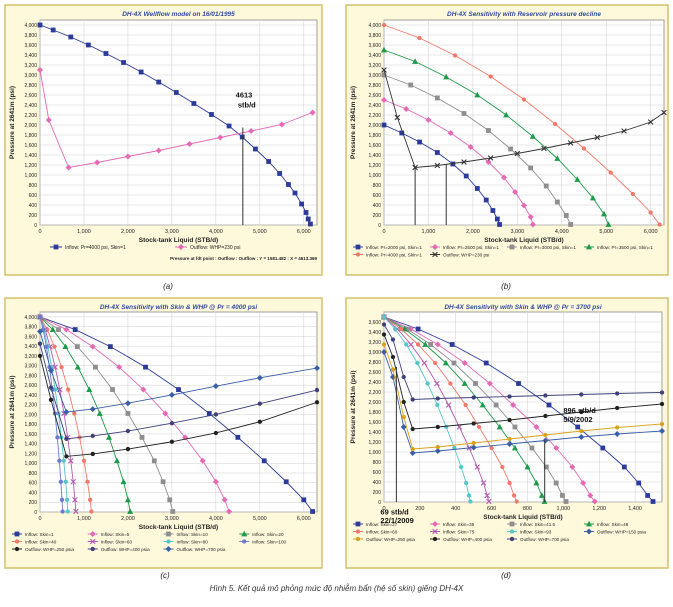  Describe the element at coordinates (216, 519) in the screenshot. I see `x-tick-label: 4,000` at that location.